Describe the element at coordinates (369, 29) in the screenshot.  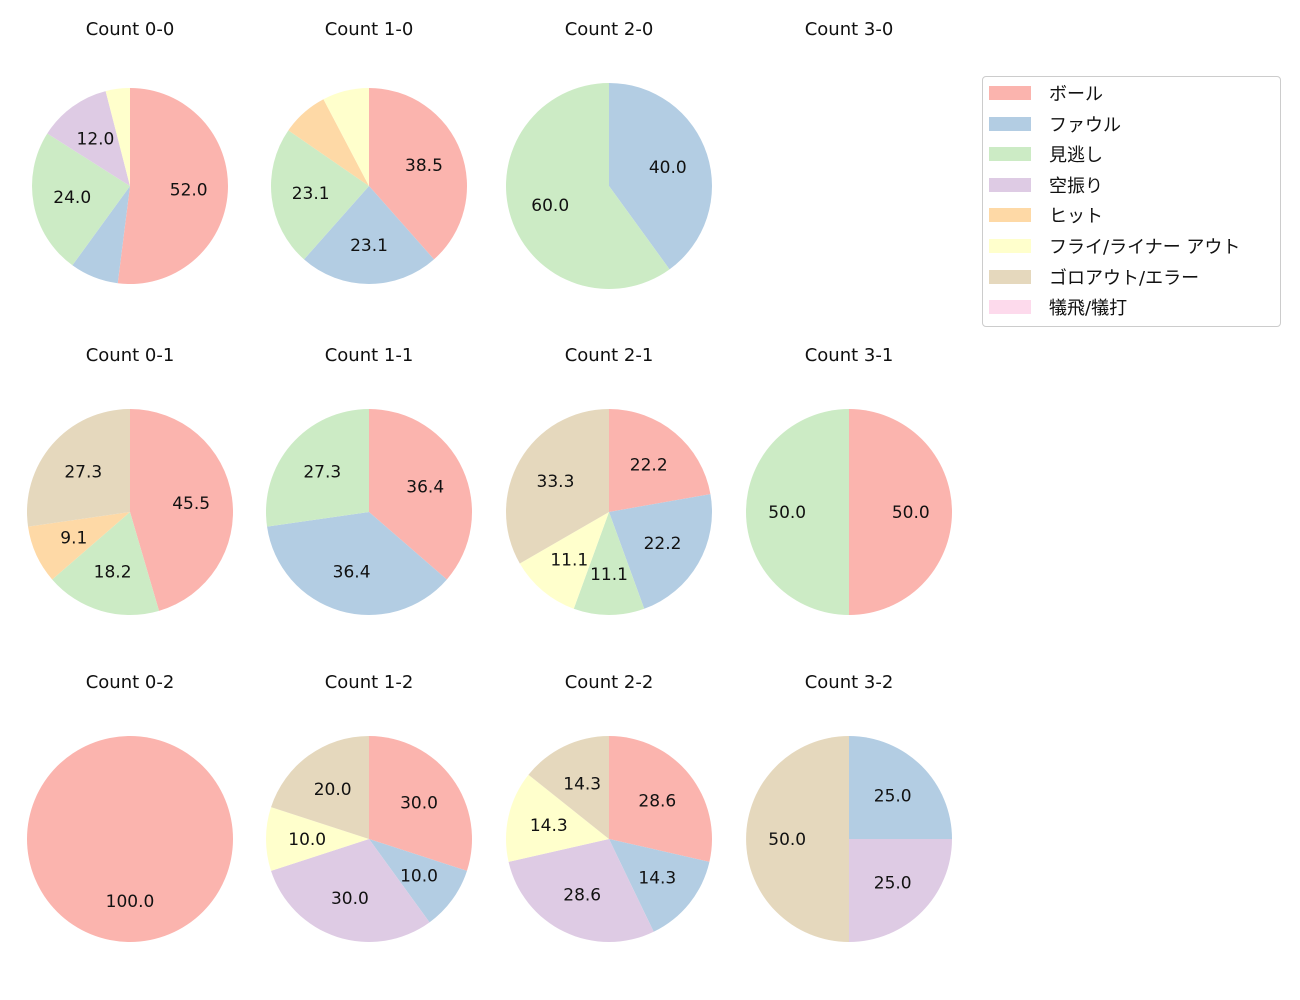
I see `pie-title: Count 1-0` at that location.